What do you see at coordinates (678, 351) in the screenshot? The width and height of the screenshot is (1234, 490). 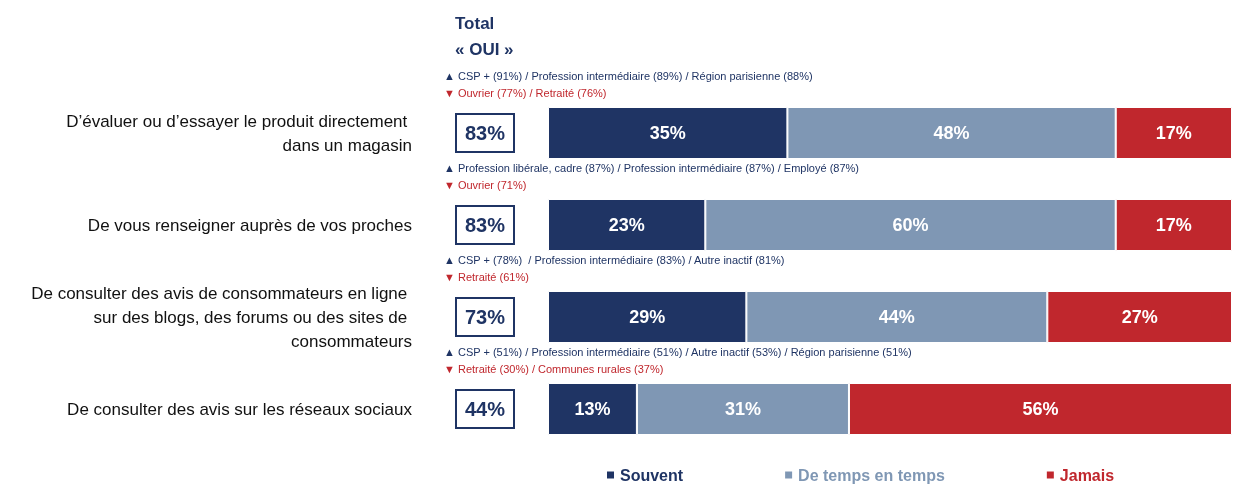 I see `annotation: ▲ CSP + (51%) / Profession intermédiaire (51%) / Autre inactif (53%) / Région parisienne (51%)` at bounding box center [678, 351].